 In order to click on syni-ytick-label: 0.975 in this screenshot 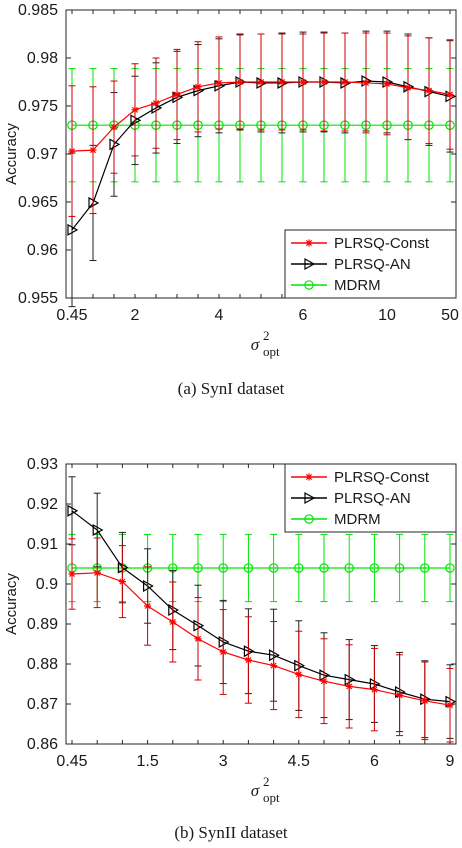, I will do `click(38, 106)`.